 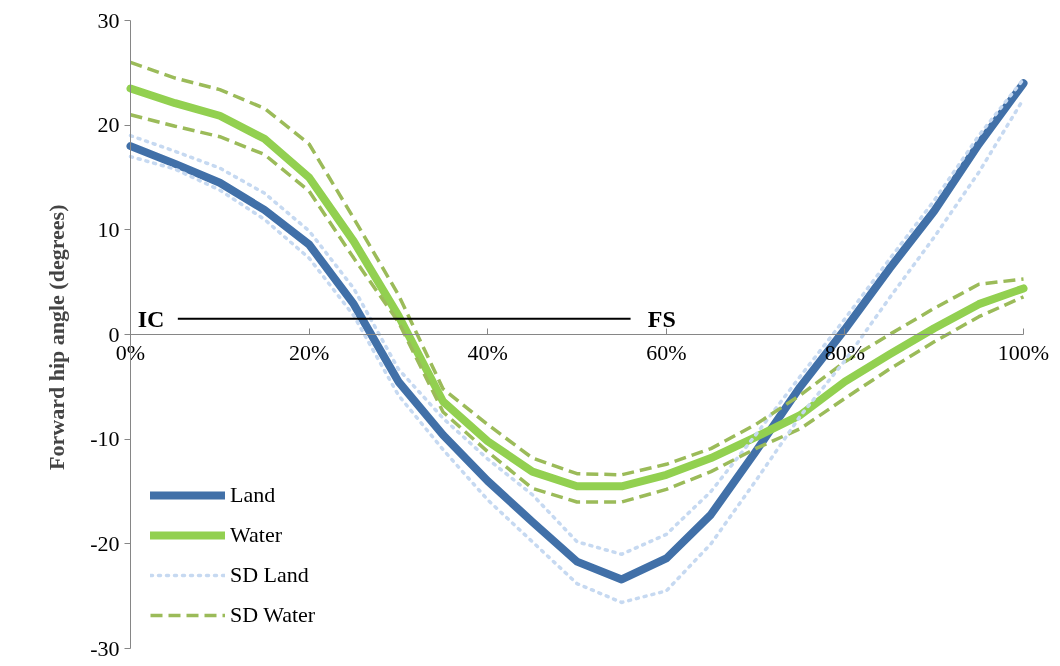 What do you see at coordinates (1023, 352) in the screenshot?
I see `x-tick-label: 100%` at bounding box center [1023, 352].